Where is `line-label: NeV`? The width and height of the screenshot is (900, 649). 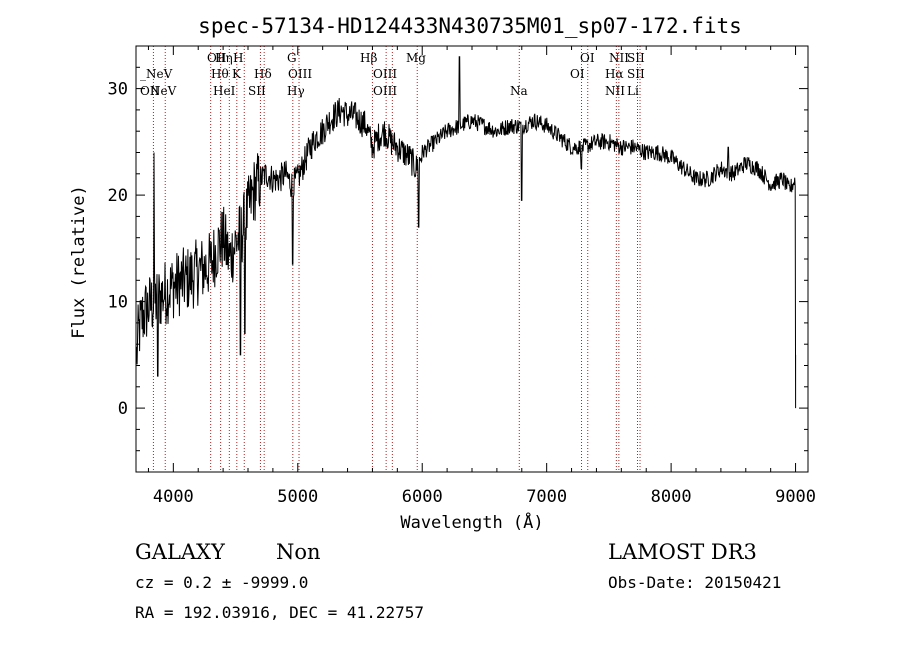 line-label: NeV is located at coordinates (163, 91).